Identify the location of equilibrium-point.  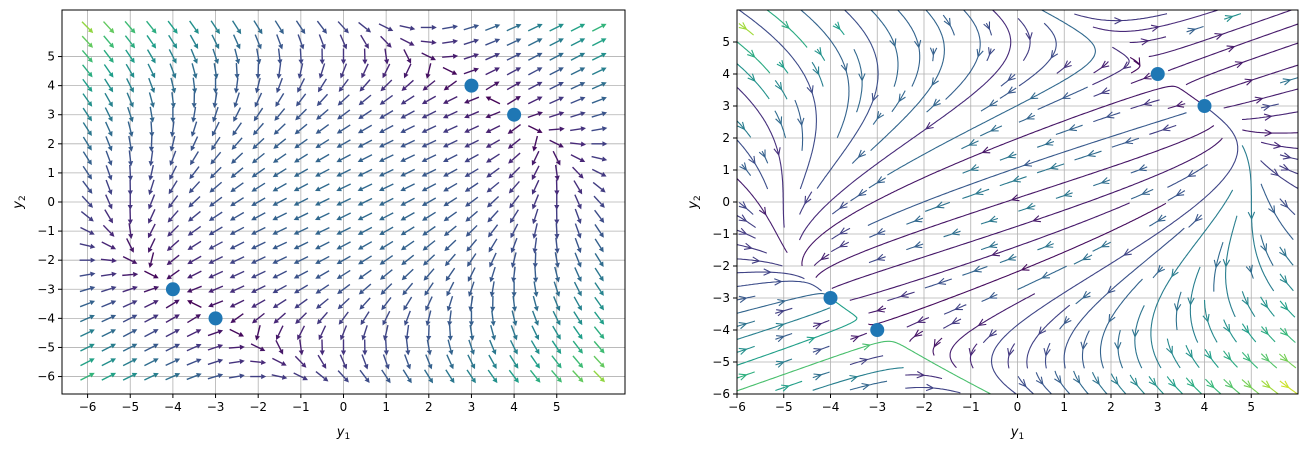
(471, 85).